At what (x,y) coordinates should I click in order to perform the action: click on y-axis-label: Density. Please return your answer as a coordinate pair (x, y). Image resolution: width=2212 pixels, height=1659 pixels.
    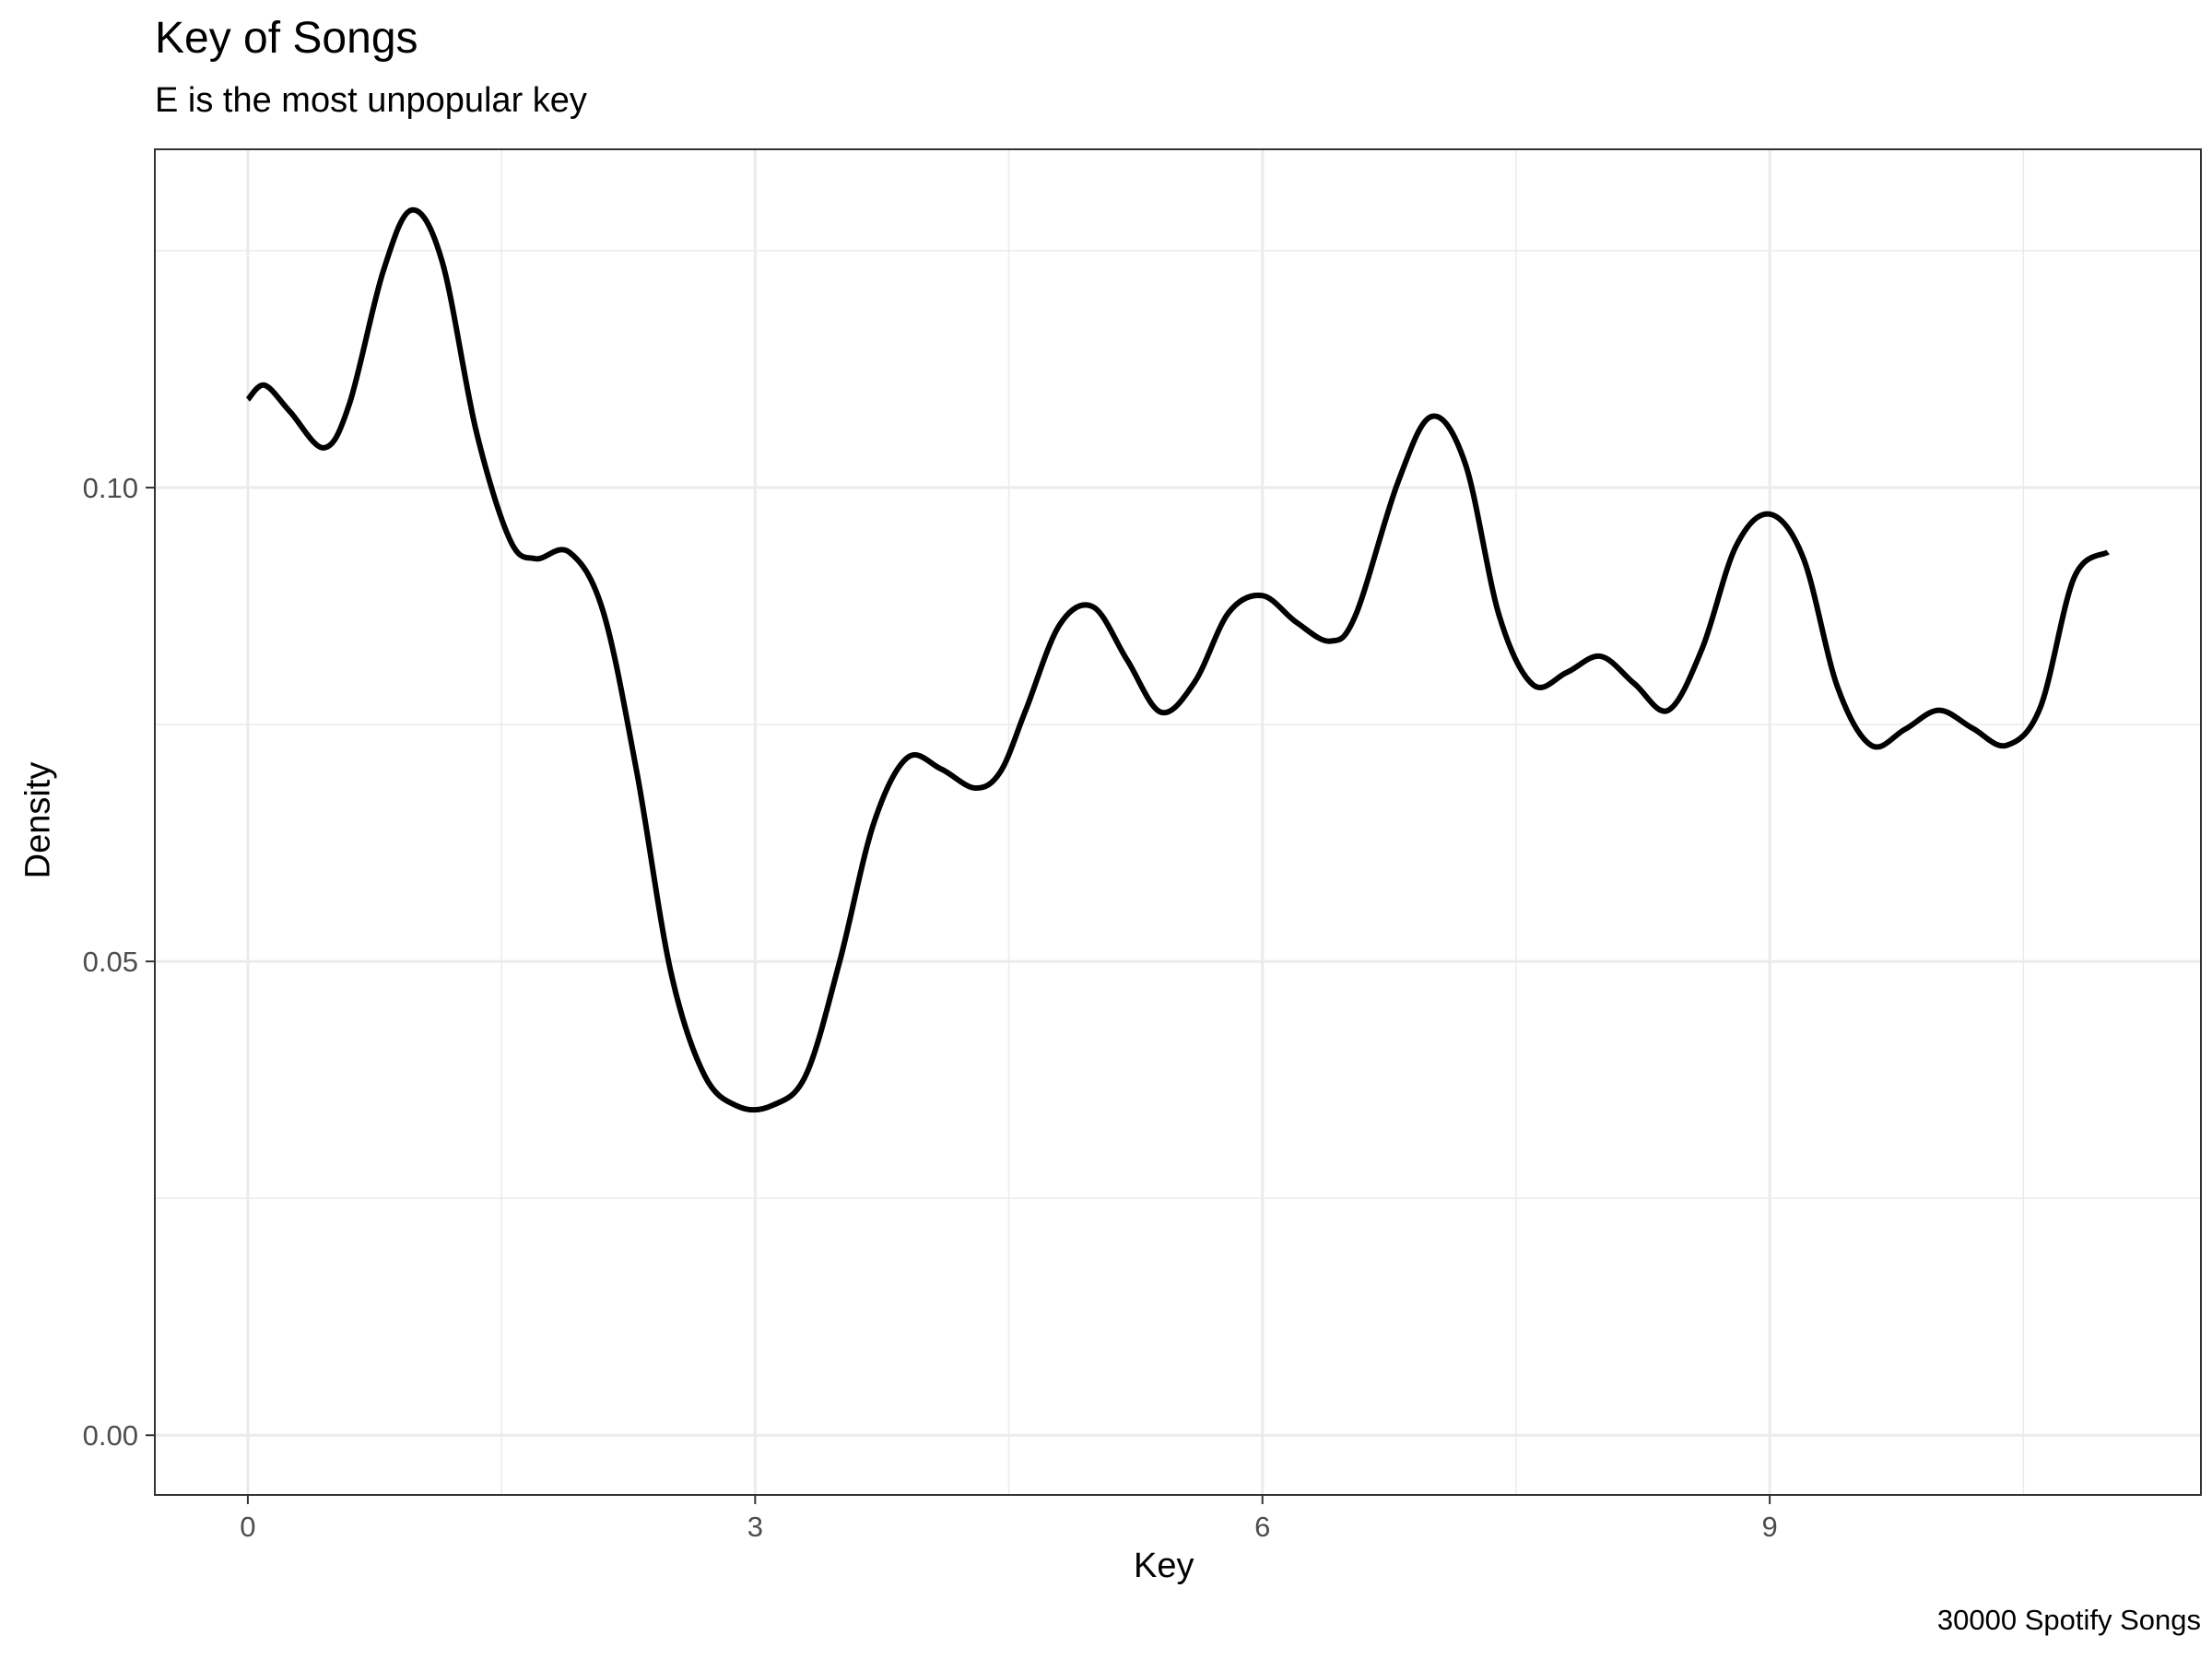
    Looking at the image, I should click on (38, 820).